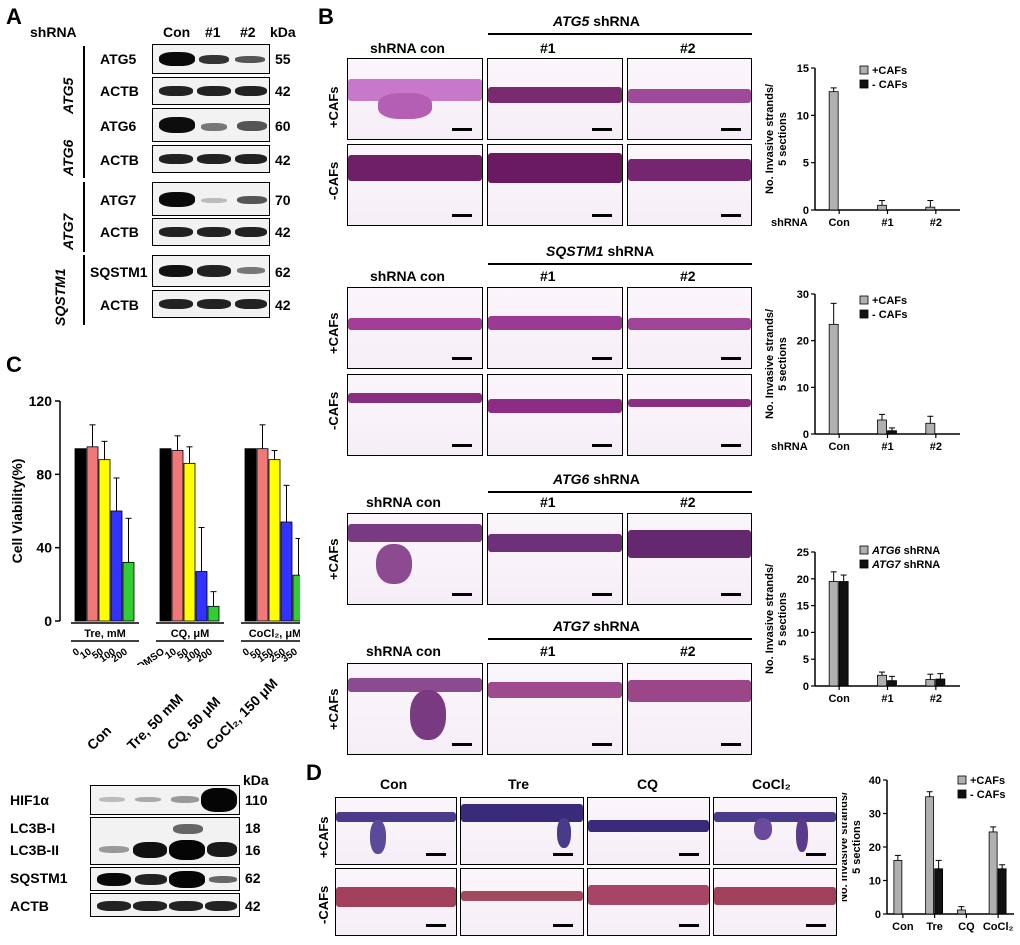 This screenshot has height=945, width=1020. Describe the element at coordinates (905, 565) in the screenshot. I see `legend-label: ATG7 shRNA` at that location.